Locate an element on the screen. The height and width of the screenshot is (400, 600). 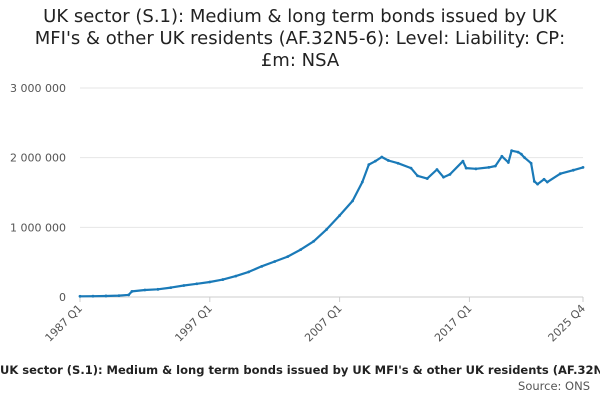
y-tick-label: 3 000 000 is located at coordinates (38, 88).